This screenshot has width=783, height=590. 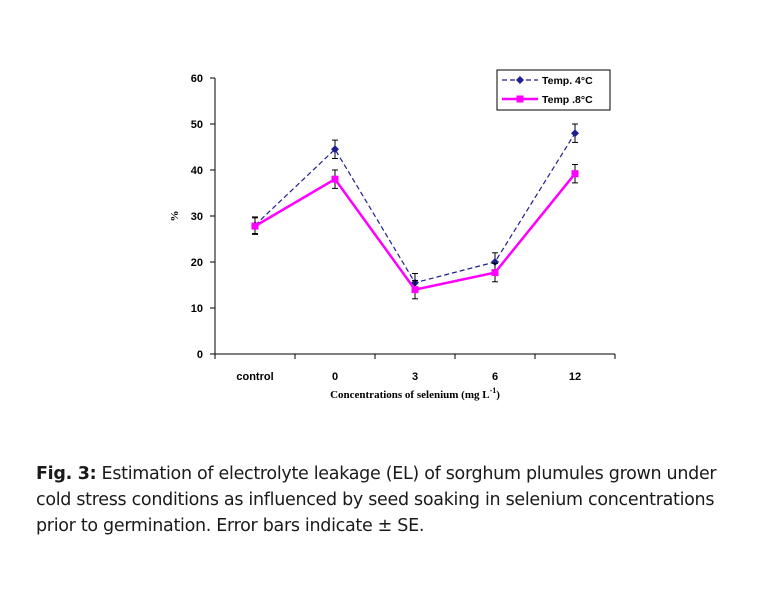 I want to click on y-tick-labels: 0 10 20 30 40 50 60, so click(x=197, y=217).